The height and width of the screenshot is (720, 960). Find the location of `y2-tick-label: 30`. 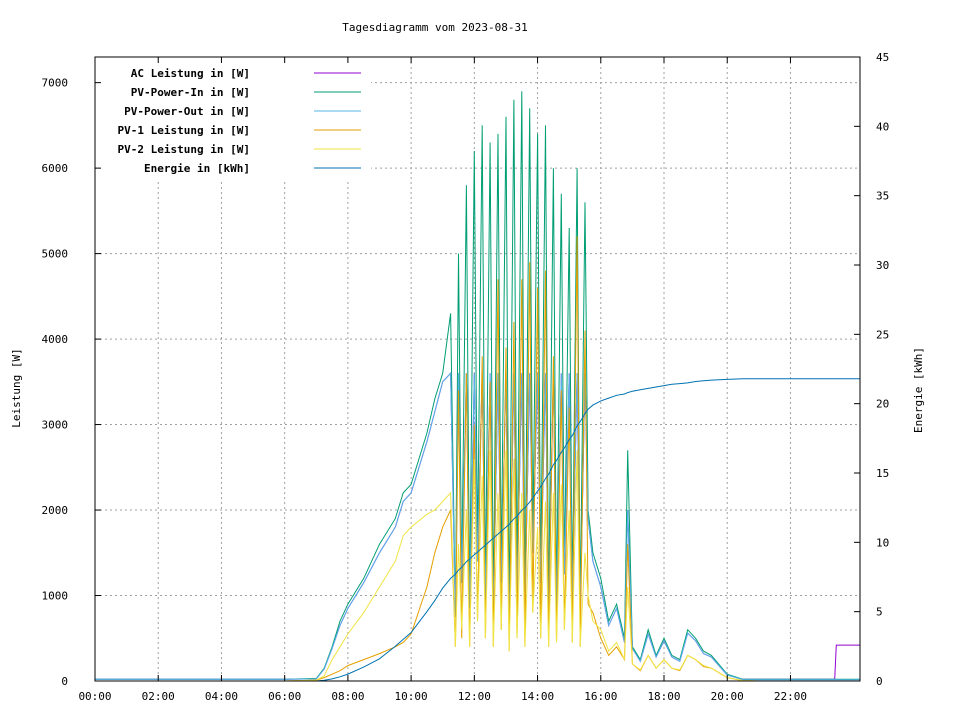

y2-tick-label: 30 is located at coordinates (882, 265).